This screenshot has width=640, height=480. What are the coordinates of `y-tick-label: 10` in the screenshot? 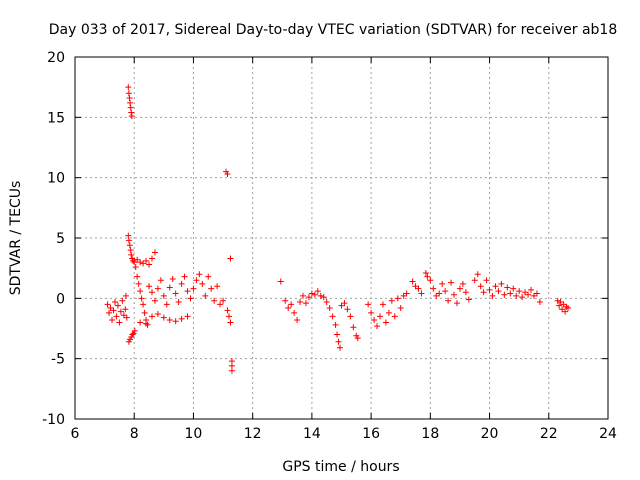 It's located at (56, 179).